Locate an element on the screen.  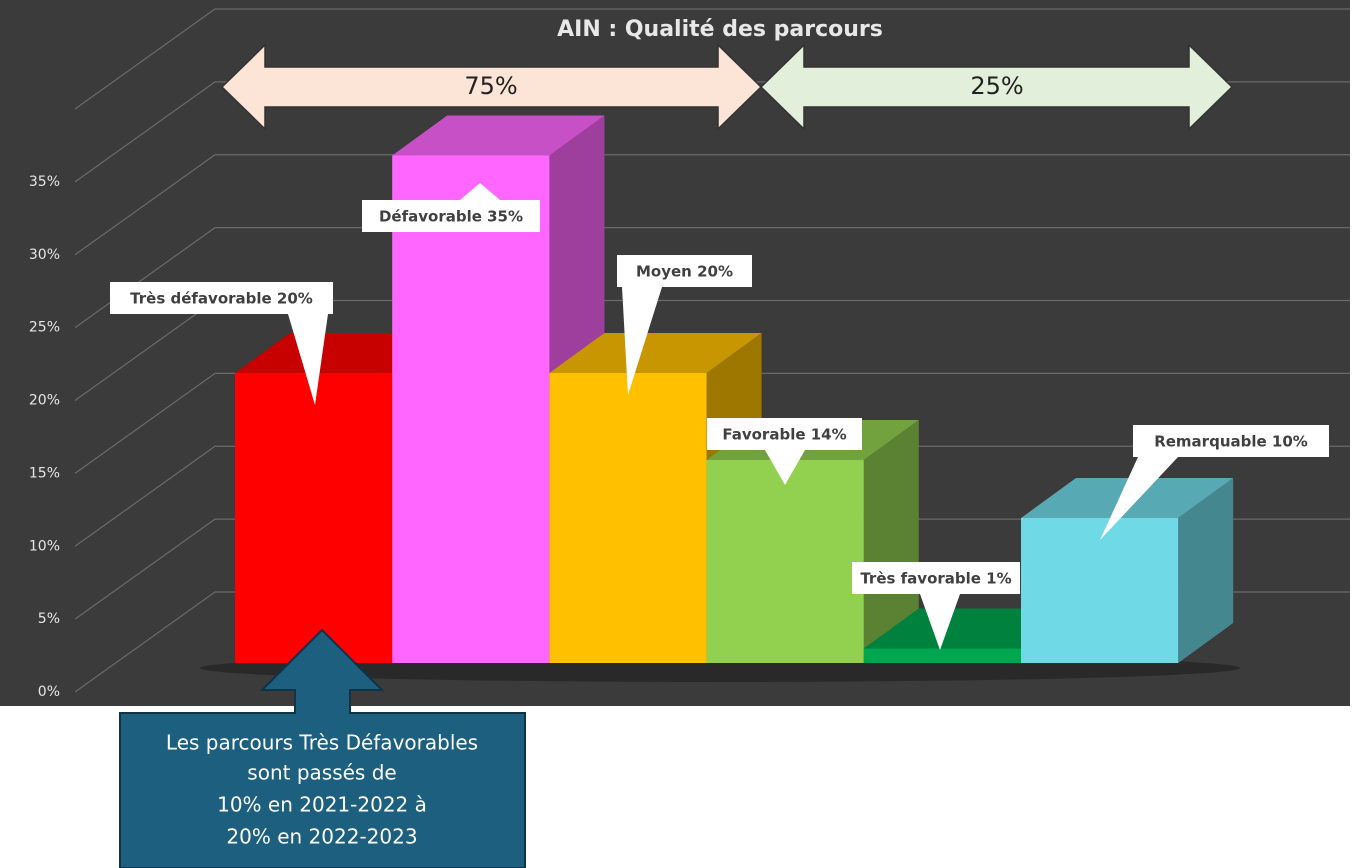
callout-line: 20% en 2022-2023 is located at coordinates (321, 837).